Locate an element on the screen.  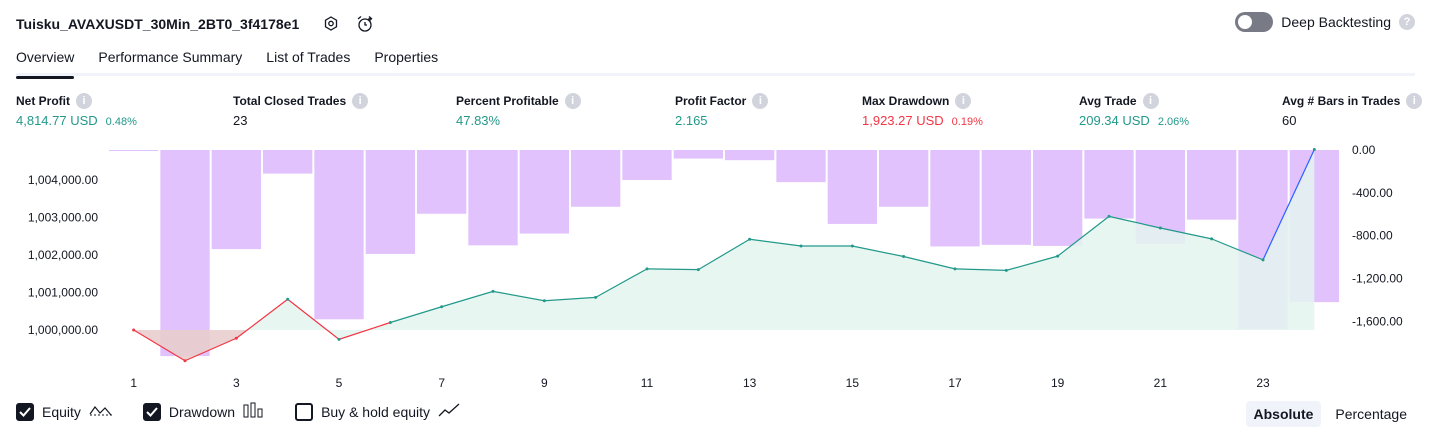
stat-avg-bars: Avg # Bars in Trades i 60 is located at coordinates (1352, 110).